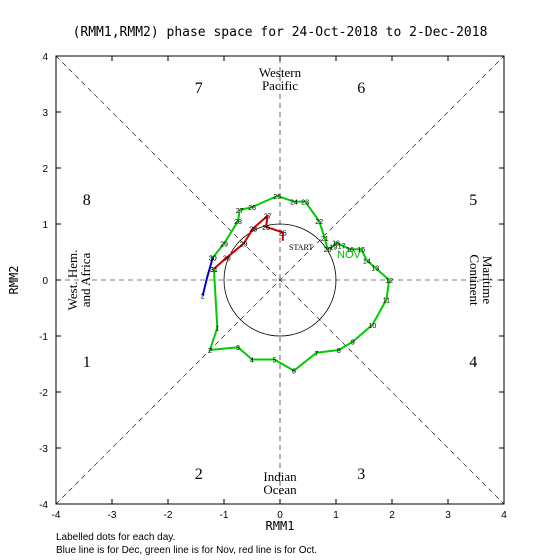 The height and width of the screenshot is (560, 560). Describe the element at coordinates (43, 337) in the screenshot. I see `y-tick-label: -1` at that location.